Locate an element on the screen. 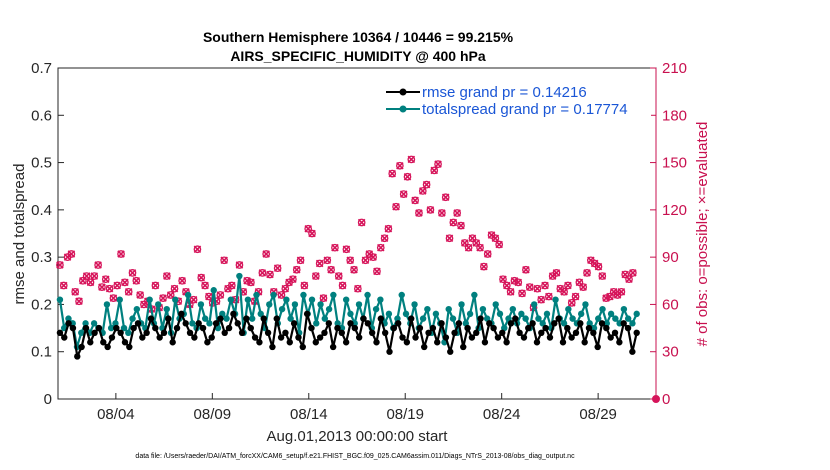 This screenshot has height=470, width=830. y-tick-label: 0.4 is located at coordinates (41, 210).